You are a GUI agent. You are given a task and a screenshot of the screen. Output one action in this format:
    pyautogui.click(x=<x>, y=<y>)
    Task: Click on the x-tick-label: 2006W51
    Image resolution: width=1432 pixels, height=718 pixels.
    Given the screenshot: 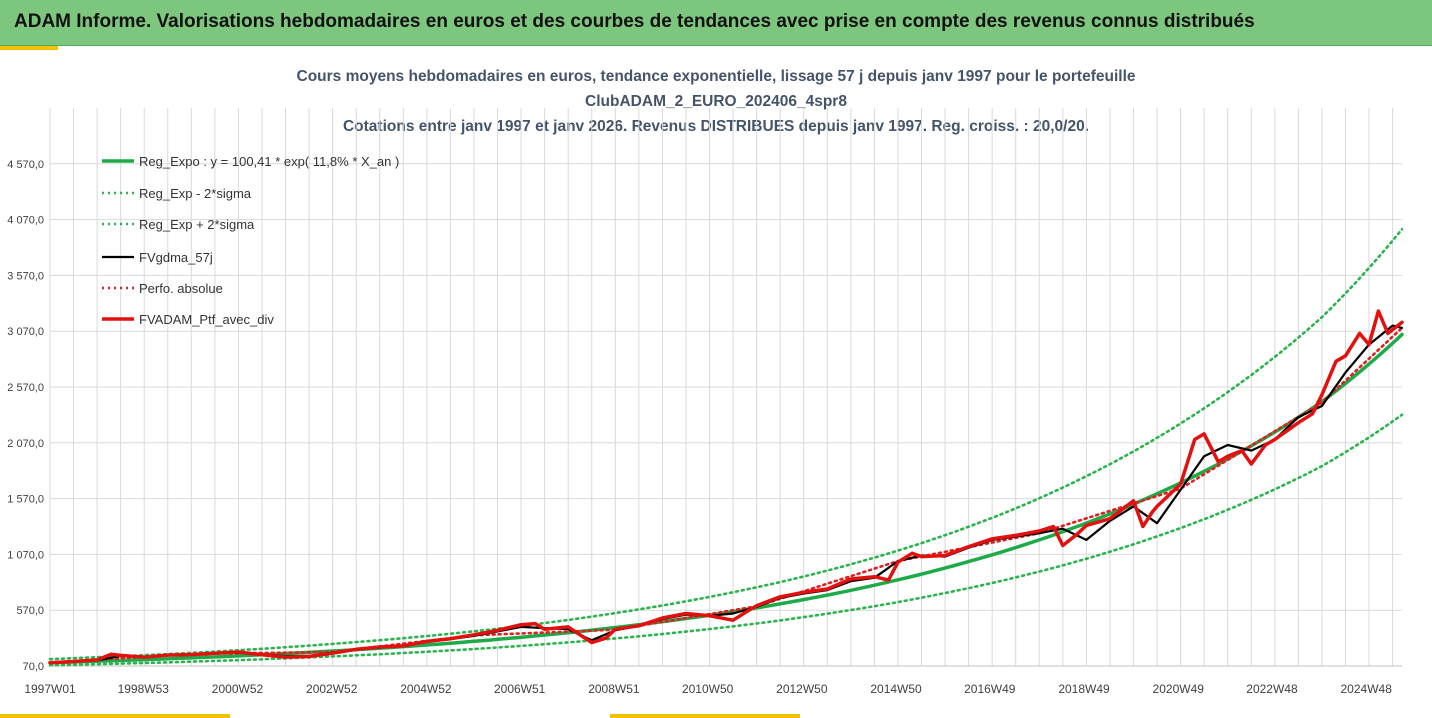 What is the action you would take?
    pyautogui.click(x=520, y=689)
    